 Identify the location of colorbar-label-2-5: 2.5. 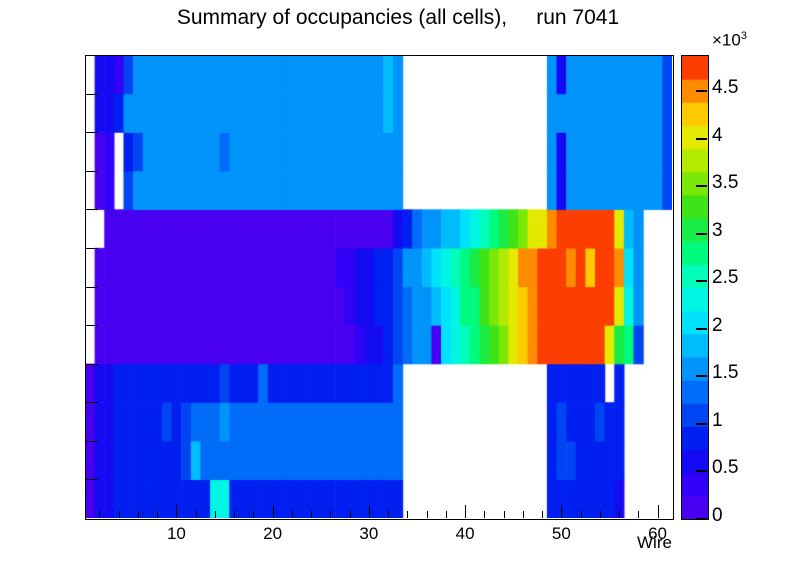
(725, 278).